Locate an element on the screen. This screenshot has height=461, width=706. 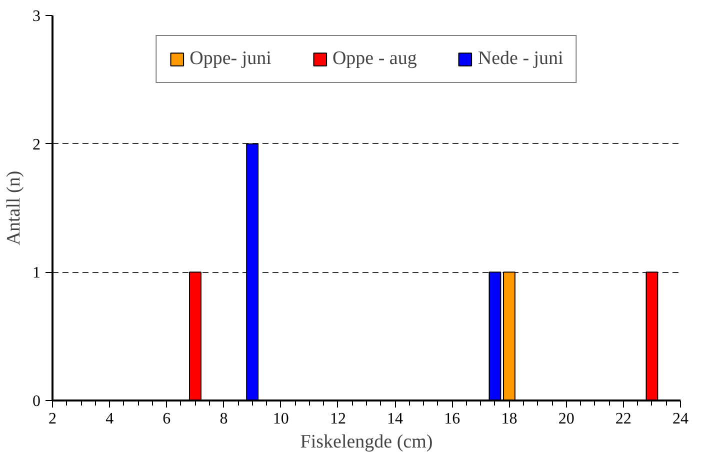
x-tick-label: 10 is located at coordinates (280, 419).